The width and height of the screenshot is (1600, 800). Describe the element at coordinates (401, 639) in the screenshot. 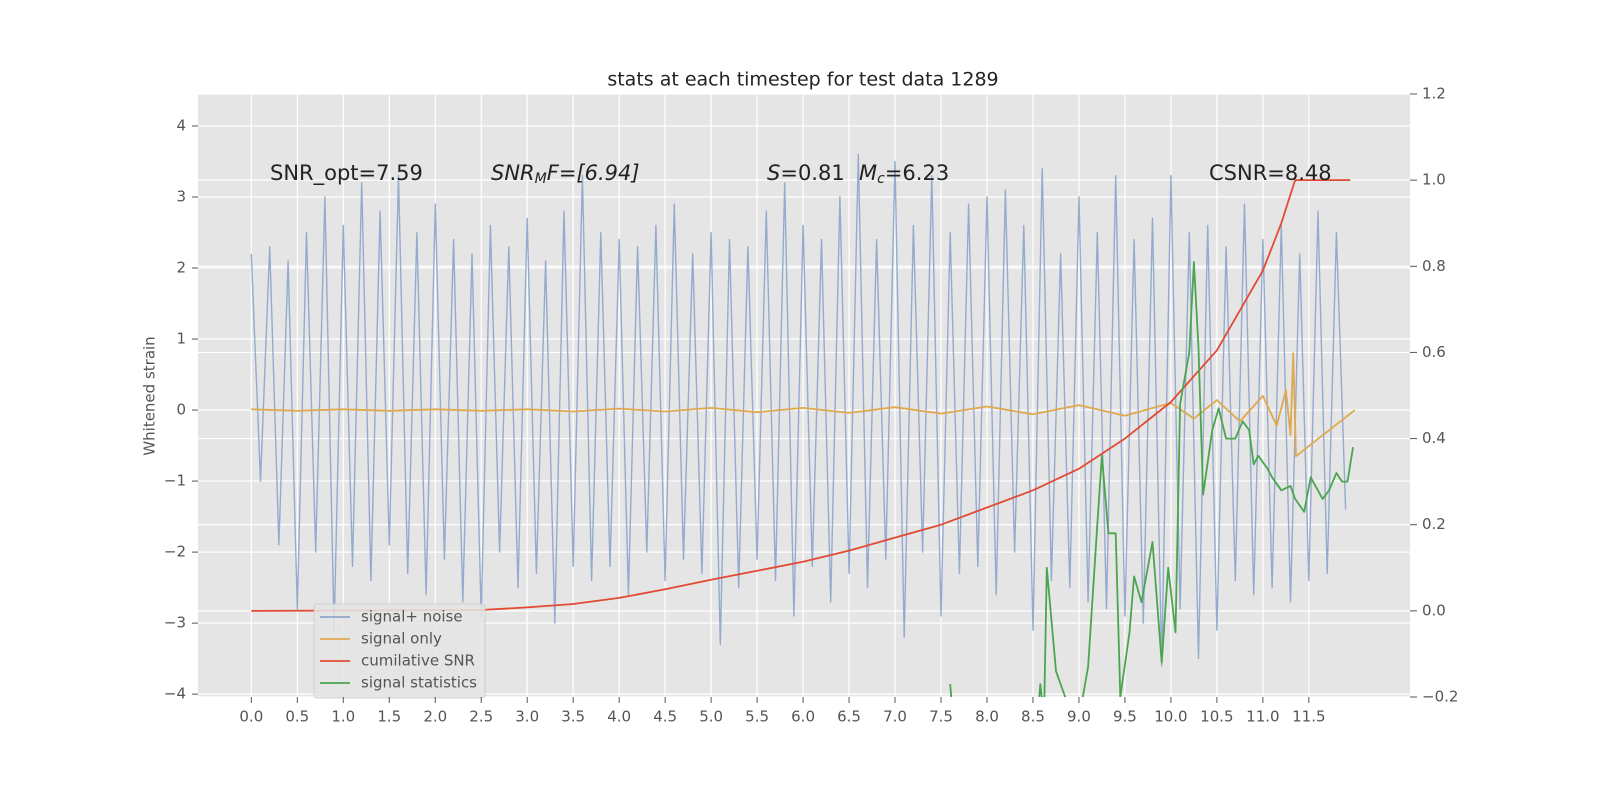

I see `legend-label: signal only` at that location.